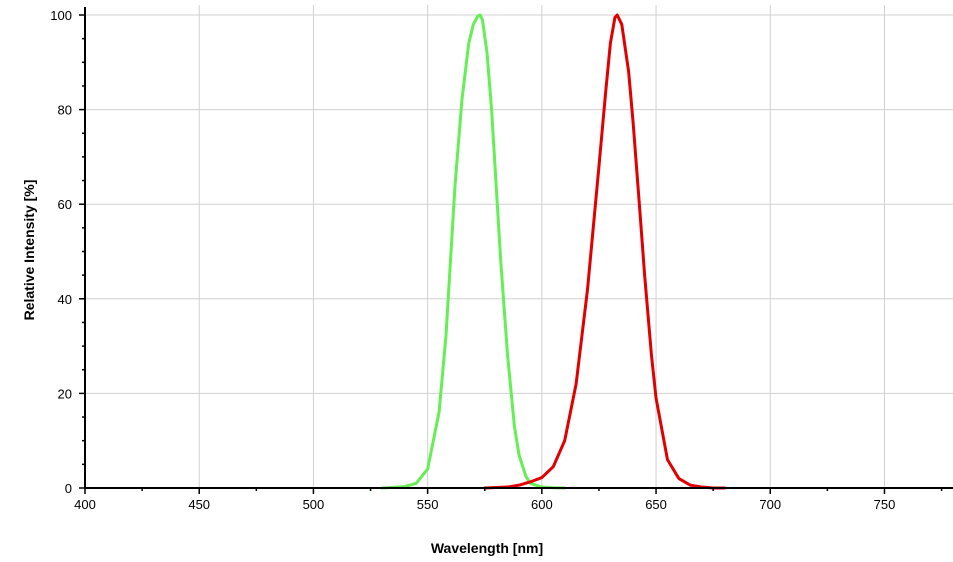 This screenshot has height=562, width=953. What do you see at coordinates (656, 504) in the screenshot?
I see `x-tick-label: 650` at bounding box center [656, 504].